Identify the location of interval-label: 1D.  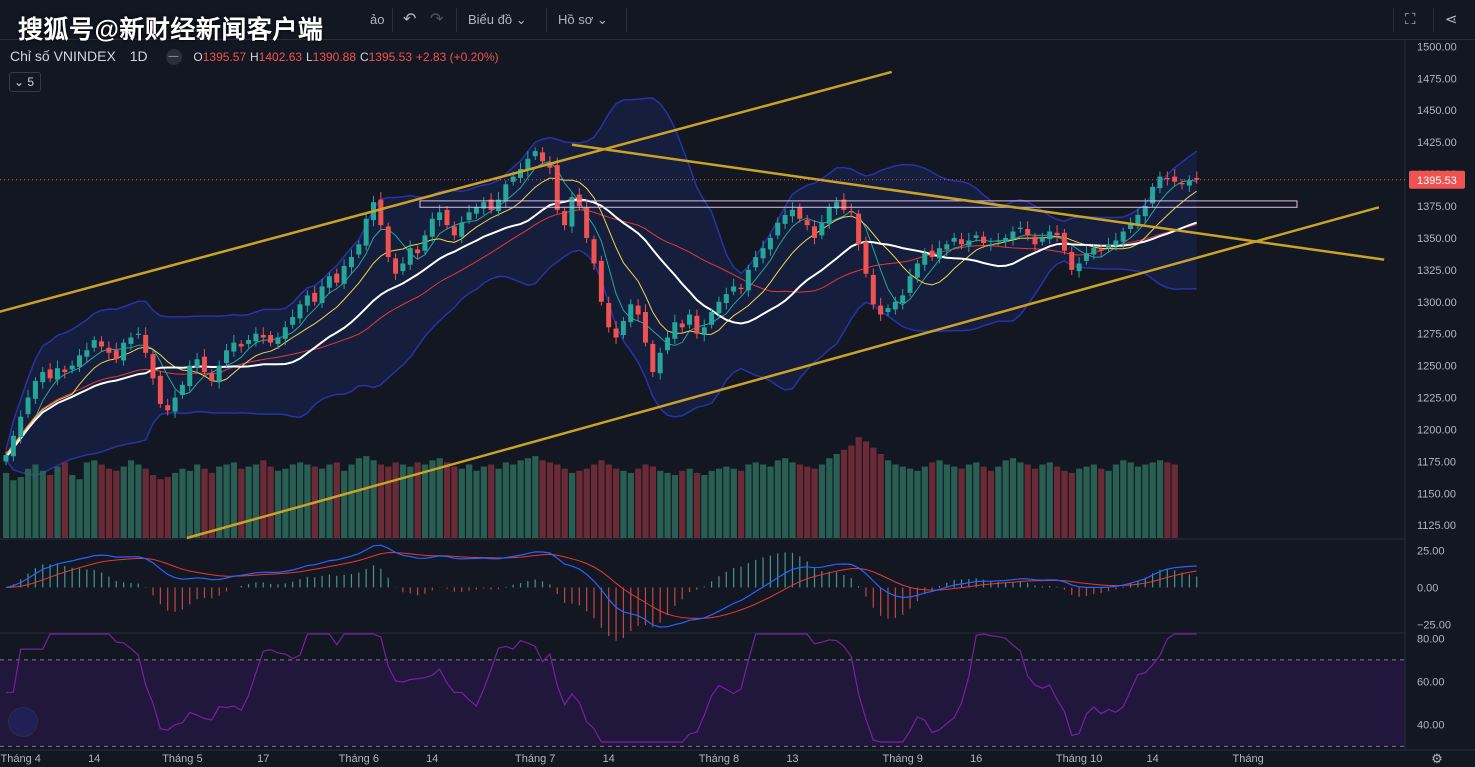
(138, 56).